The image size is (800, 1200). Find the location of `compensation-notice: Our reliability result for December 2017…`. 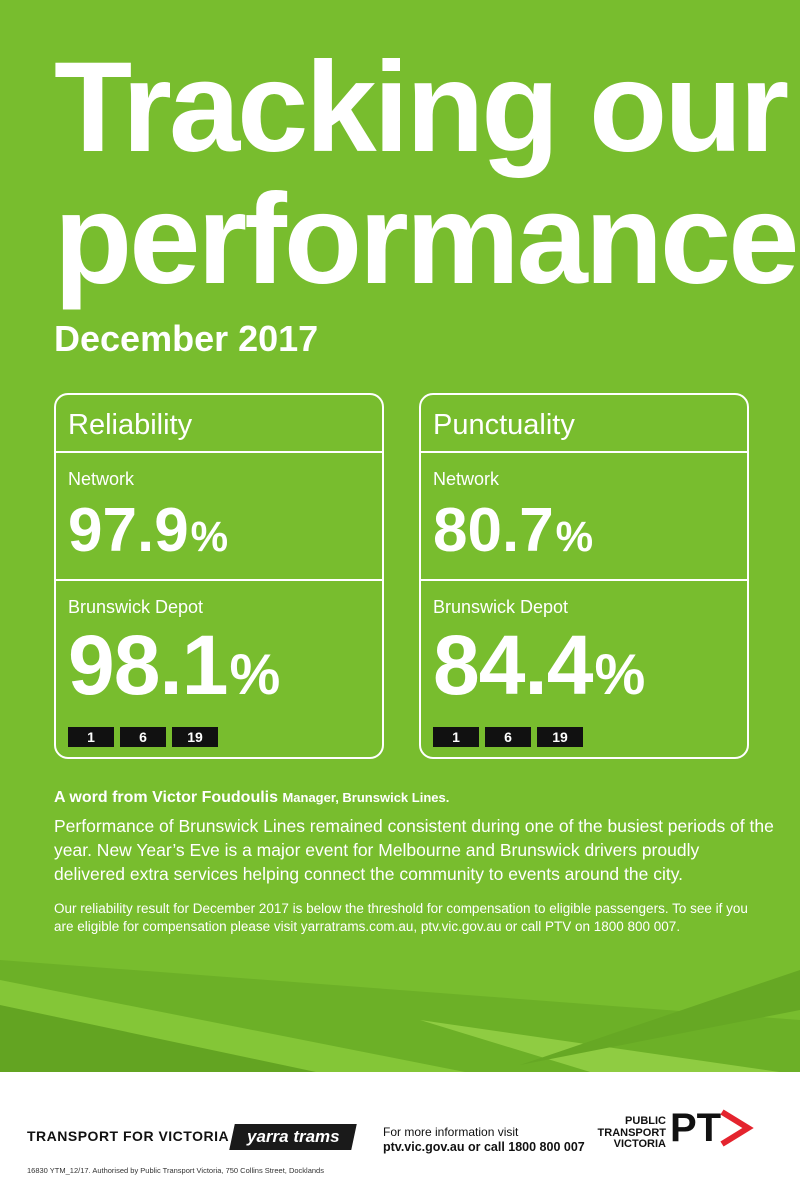

compensation-notice: Our reliability result for December 2017… is located at coordinates (401, 917).